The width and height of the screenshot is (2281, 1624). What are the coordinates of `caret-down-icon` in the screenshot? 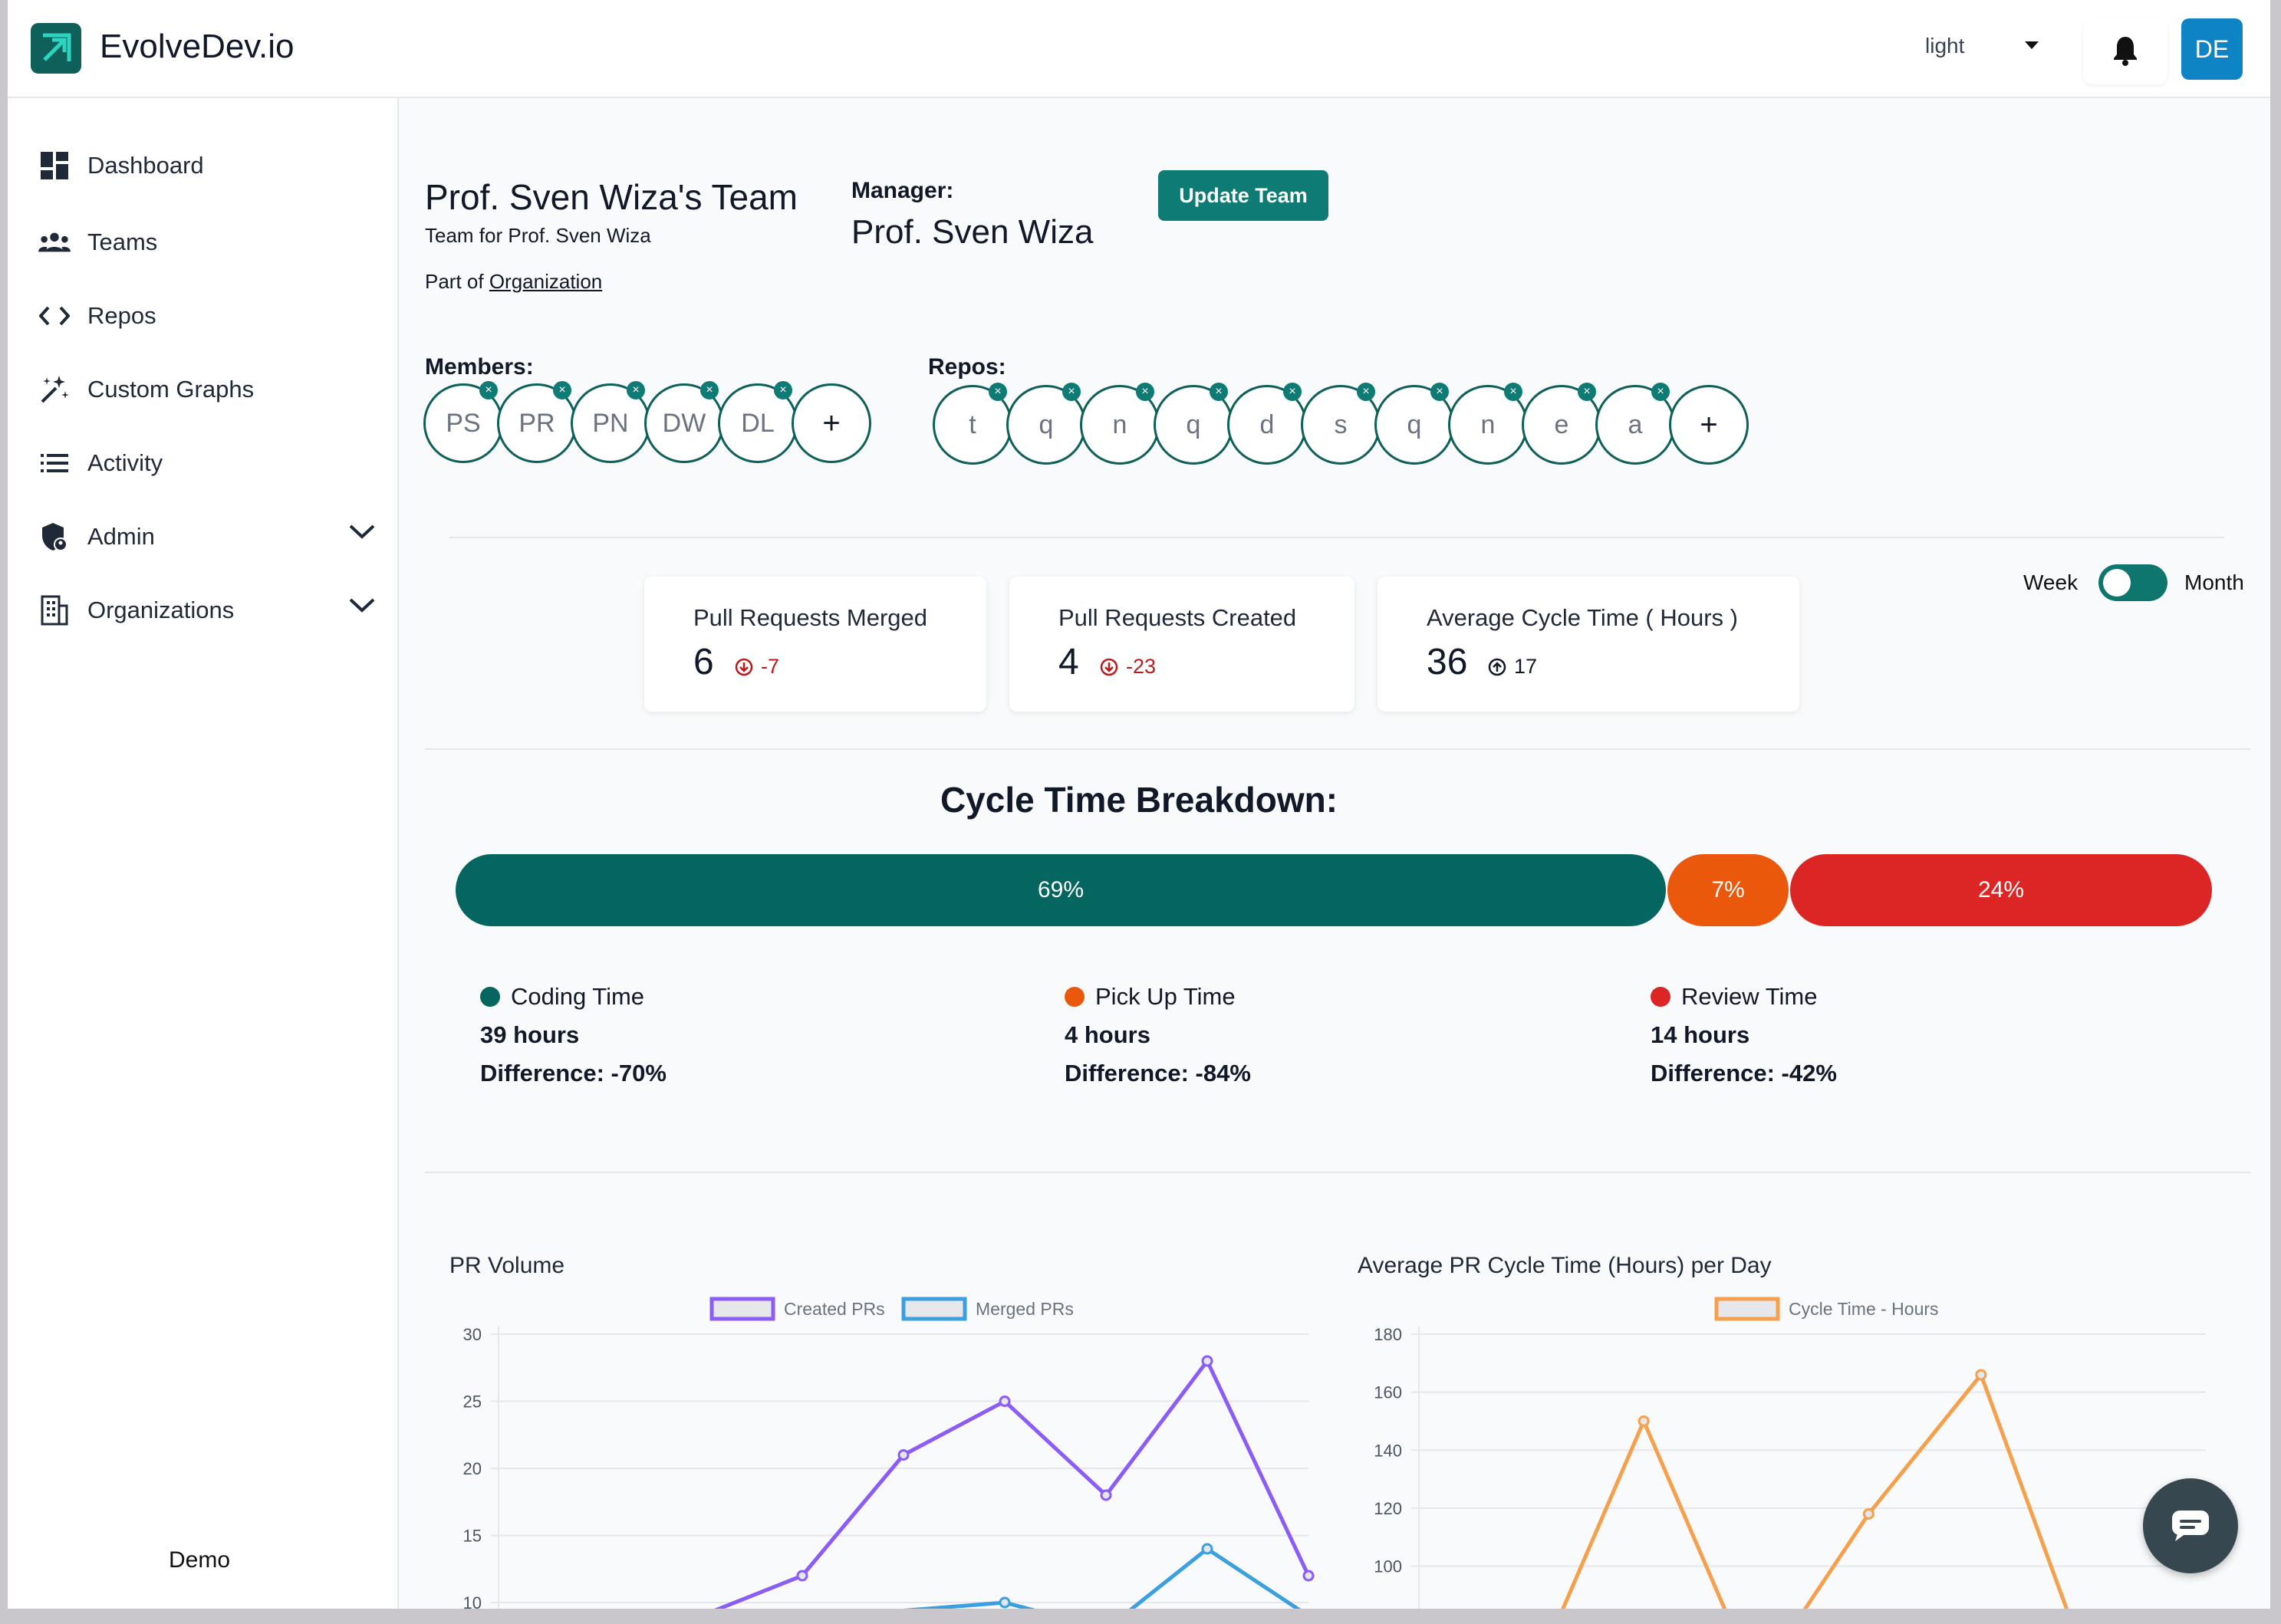 It's located at (2032, 45).